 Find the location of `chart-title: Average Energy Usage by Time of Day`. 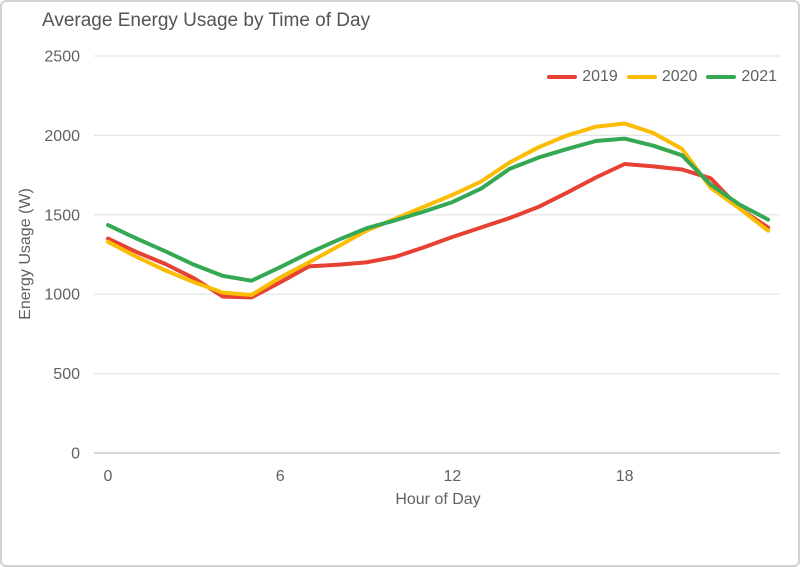

chart-title: Average Energy Usage by Time of Day is located at coordinates (206, 20).